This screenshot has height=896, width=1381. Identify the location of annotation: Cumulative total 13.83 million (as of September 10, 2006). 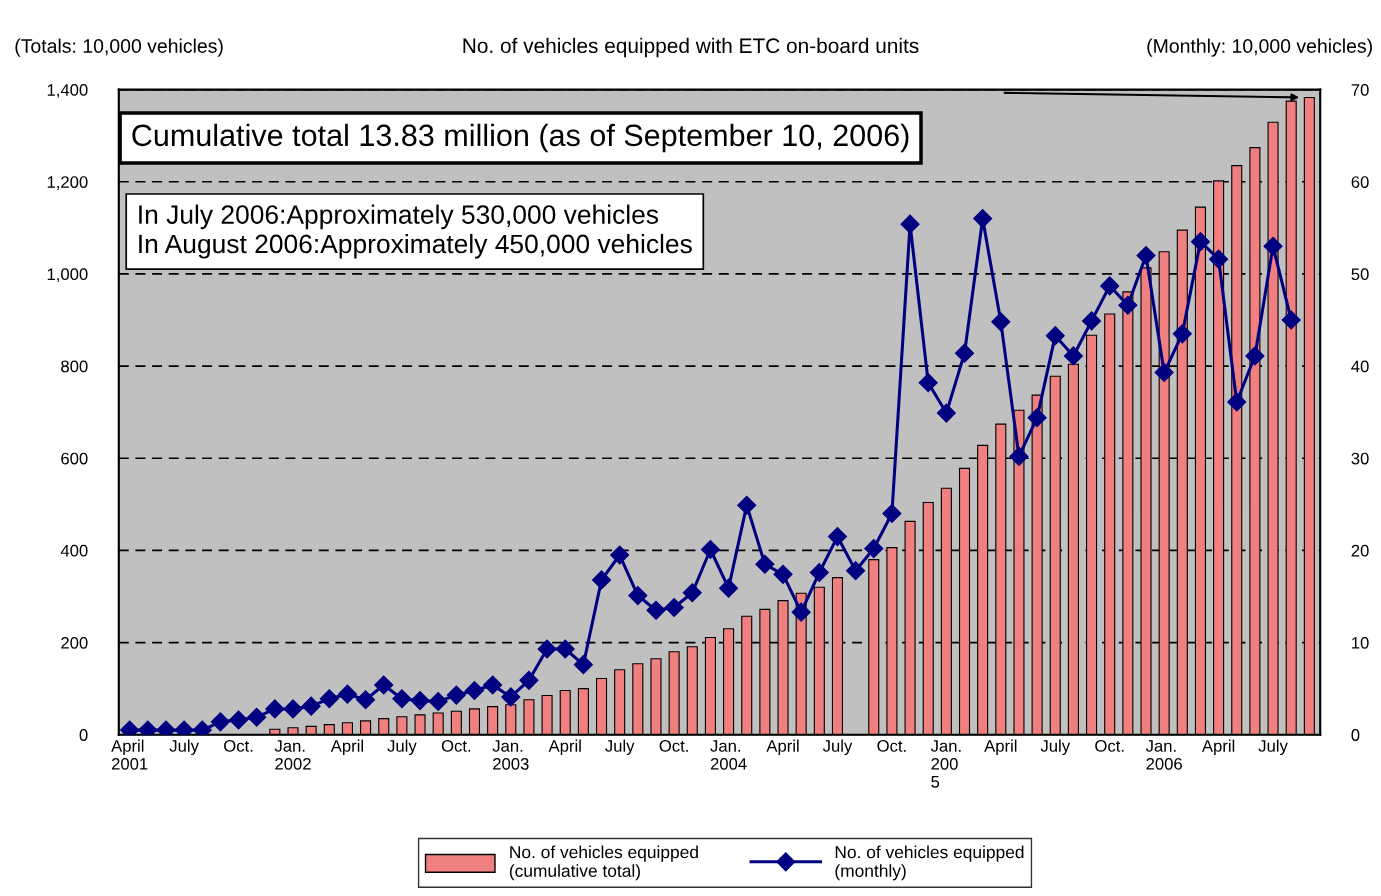
(520, 138).